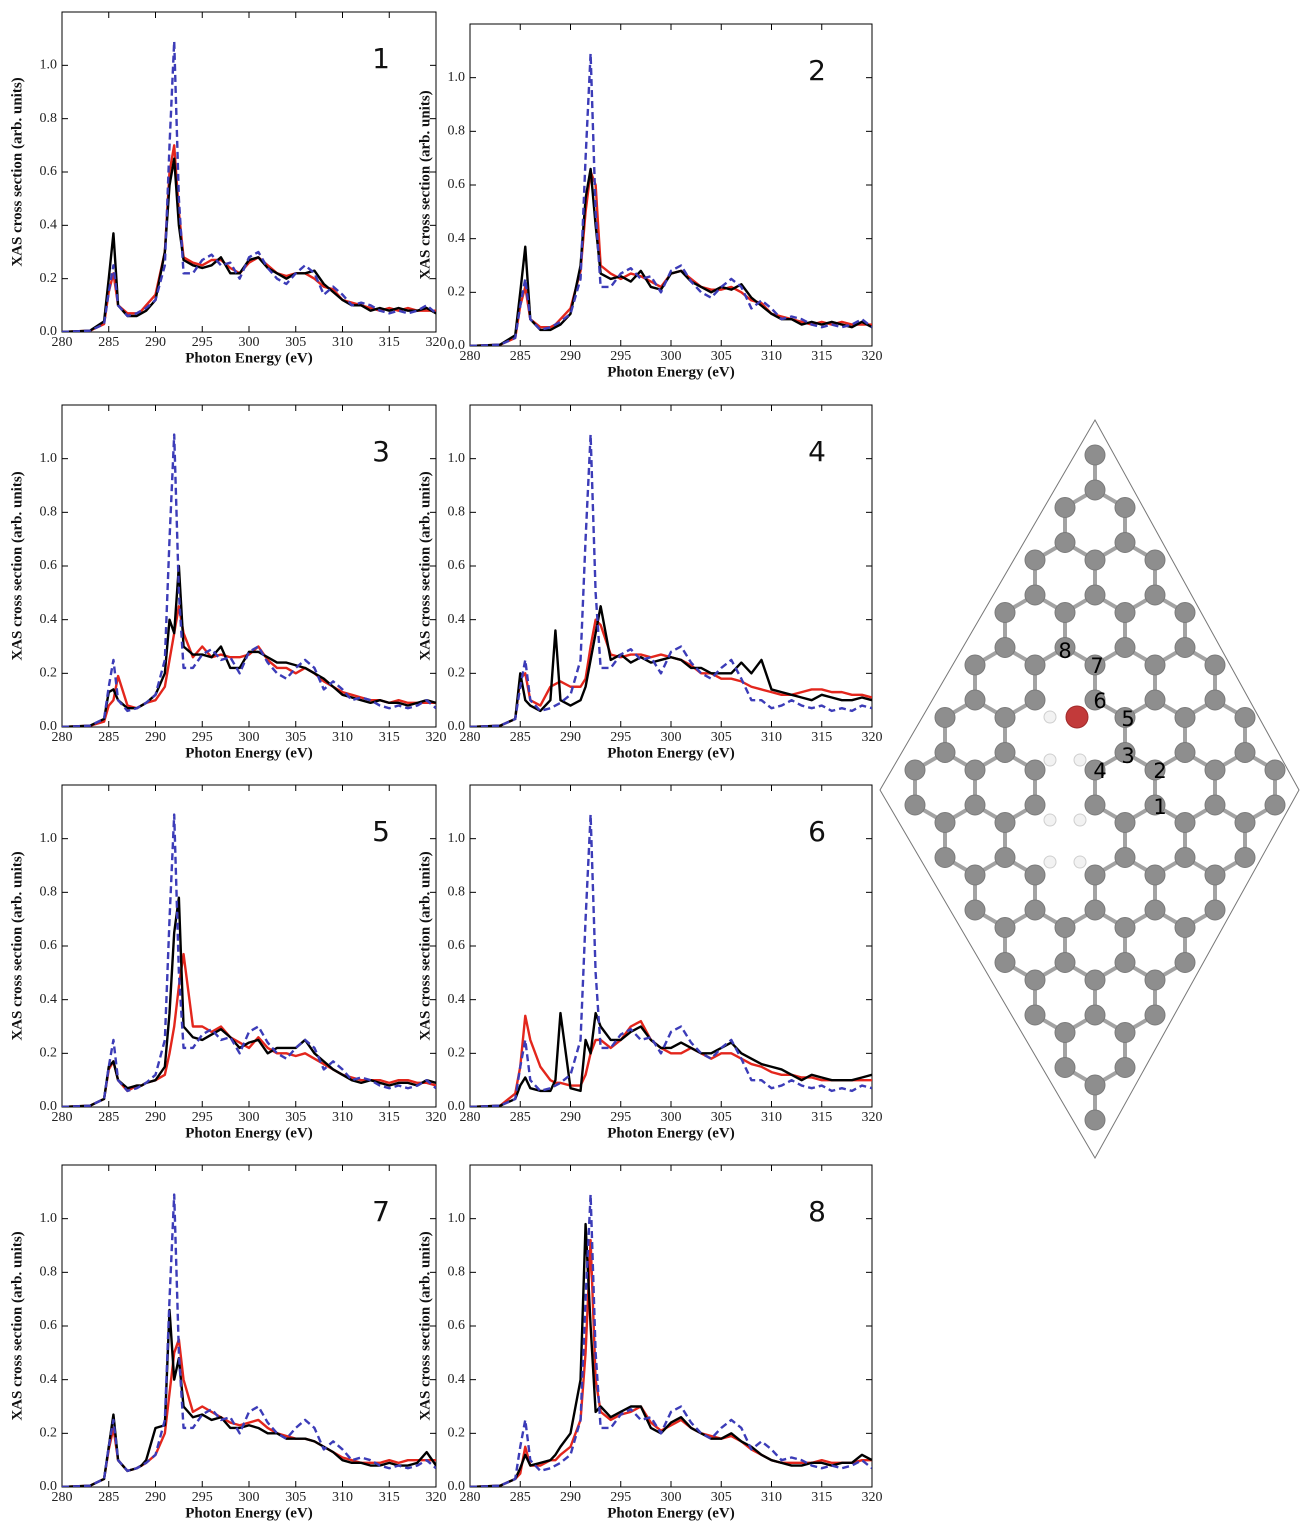 This screenshot has height=1526, width=1301. What do you see at coordinates (671, 1117) in the screenshot?
I see `x-tick-label: 300` at bounding box center [671, 1117].